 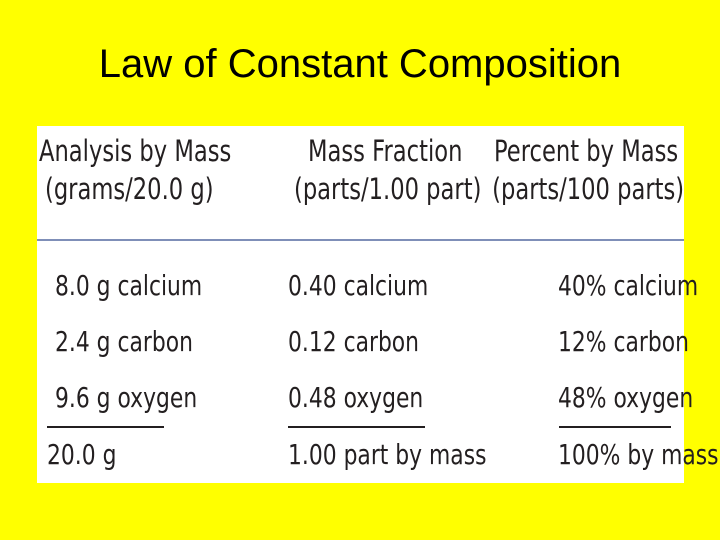 I want to click on table-cell: 0.48 oxygen, so click(x=356, y=397).